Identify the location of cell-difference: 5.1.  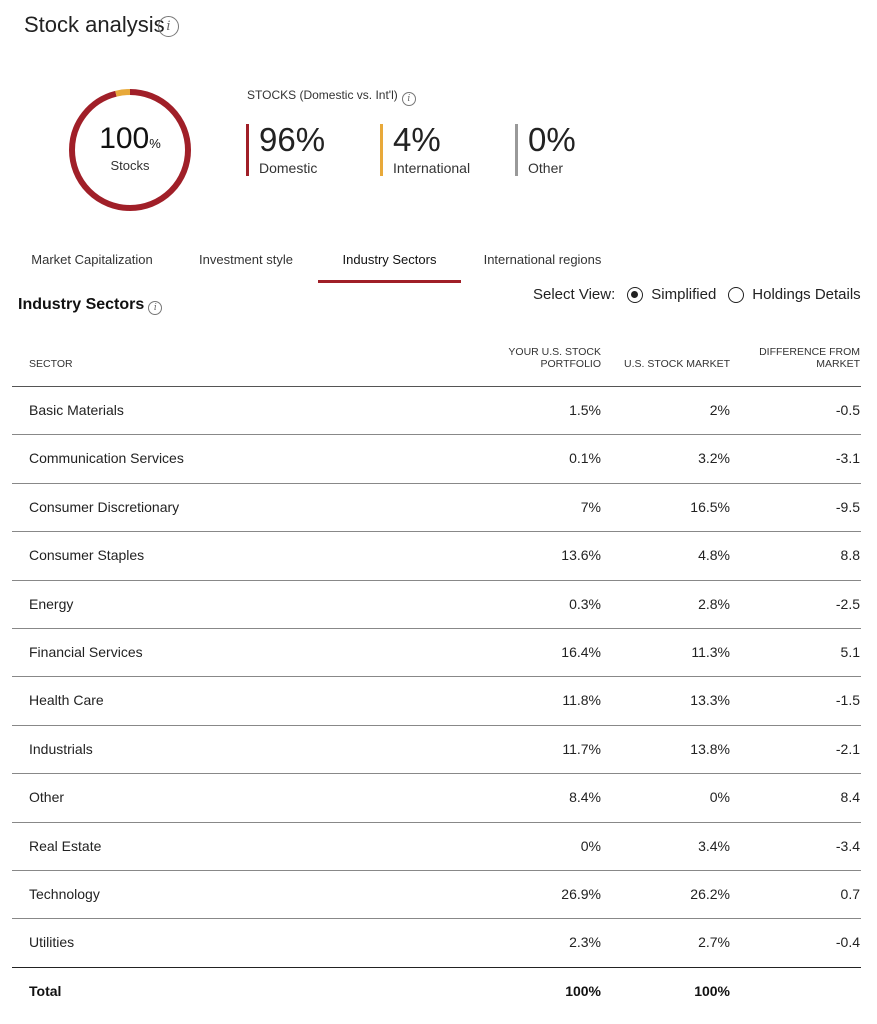
(850, 651).